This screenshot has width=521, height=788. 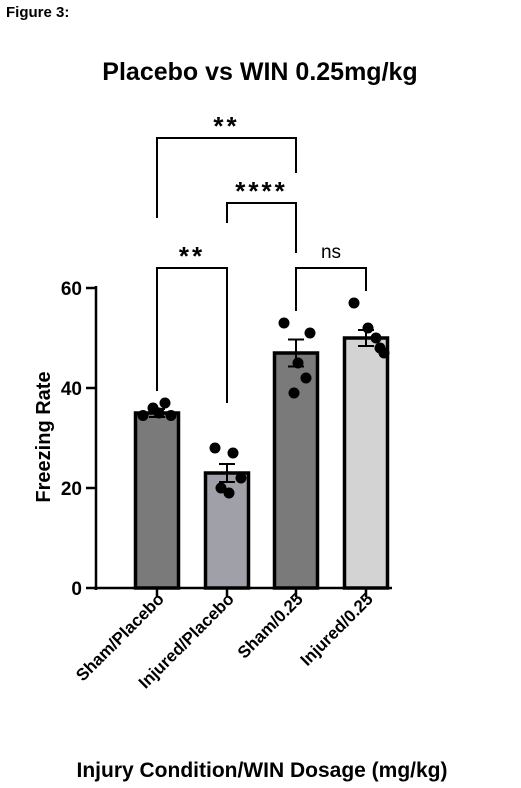 What do you see at coordinates (261, 191) in the screenshot?
I see `significance-label-1: ****` at bounding box center [261, 191].